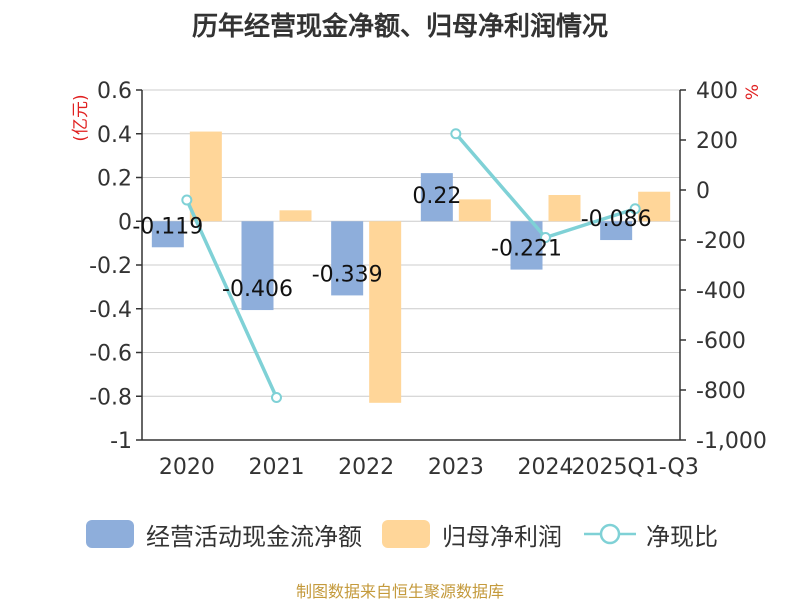 Image resolution: width=800 pixels, height=602 pixels. Describe the element at coordinates (399, 27) in the screenshot. I see `chart-title: 历年经营现金净额、归母净利润情况` at that location.